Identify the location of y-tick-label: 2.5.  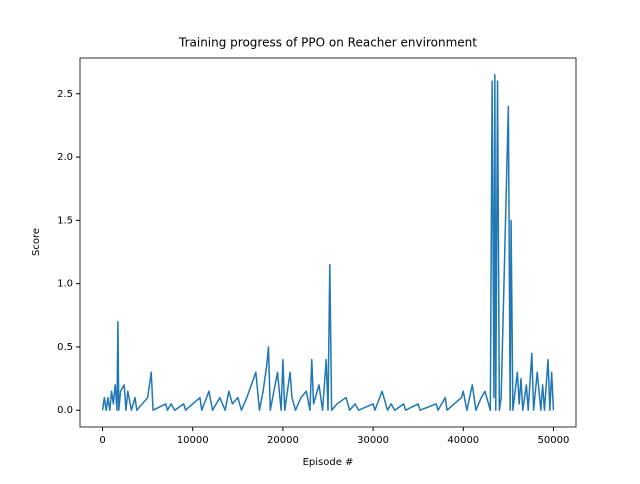
(65, 94).